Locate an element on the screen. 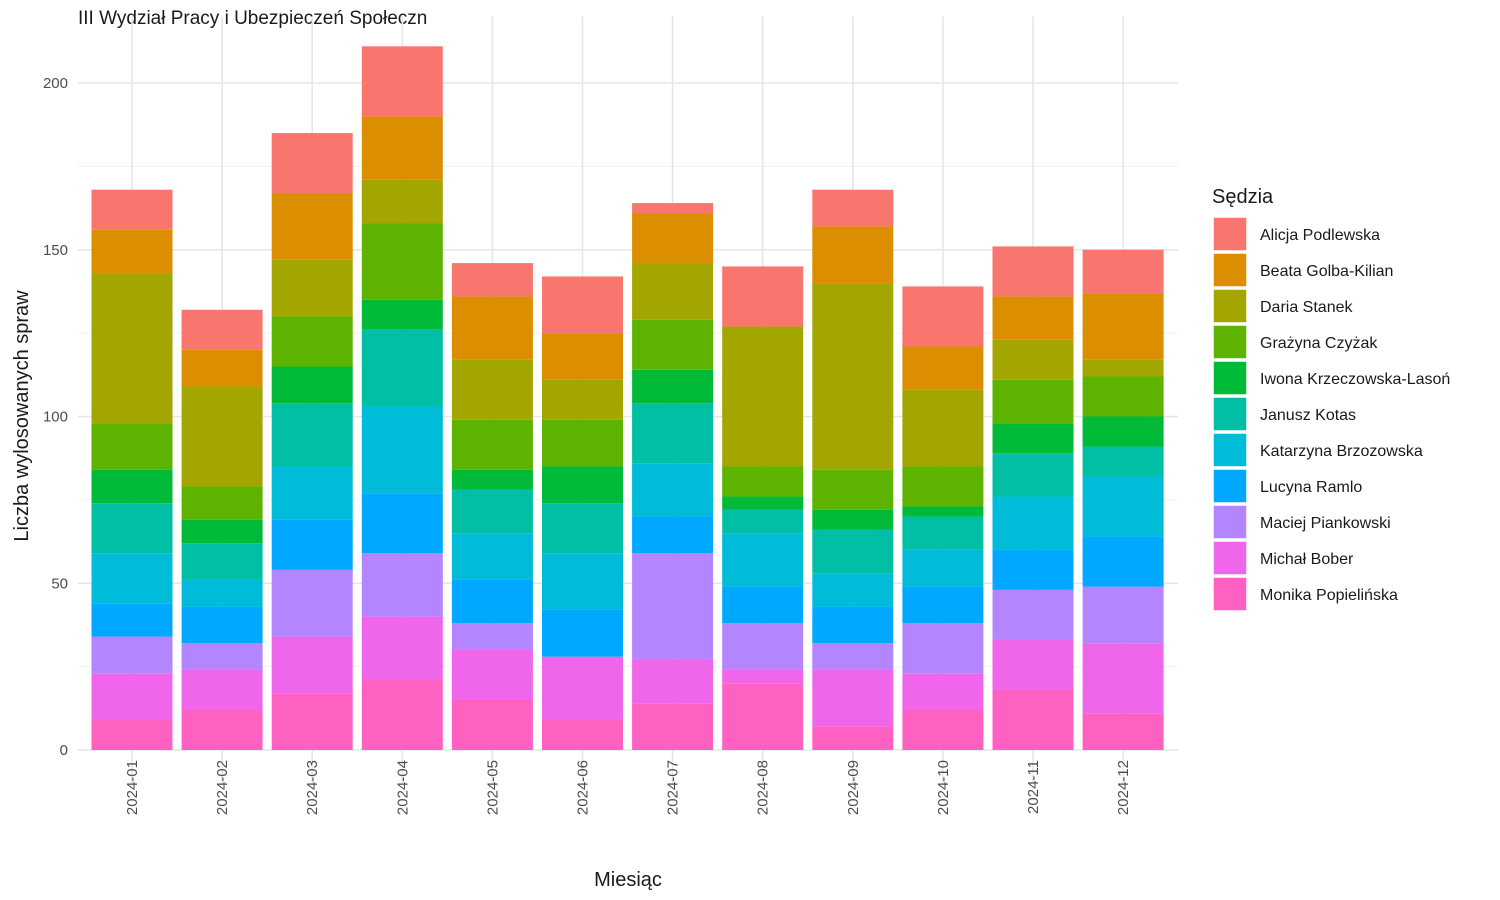 This screenshot has height=900, width=1500. legend-title: Sędzia is located at coordinates (1243, 197).